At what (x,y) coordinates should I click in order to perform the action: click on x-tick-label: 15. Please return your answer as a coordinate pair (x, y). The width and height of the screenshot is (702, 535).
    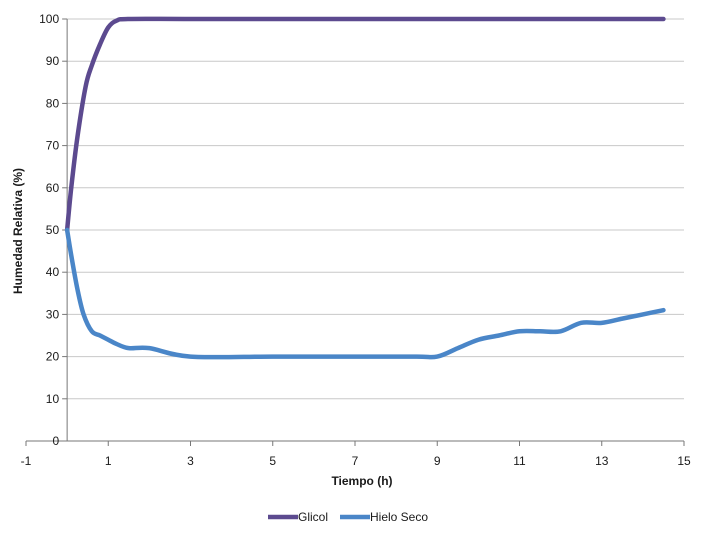
    Looking at the image, I should click on (684, 461).